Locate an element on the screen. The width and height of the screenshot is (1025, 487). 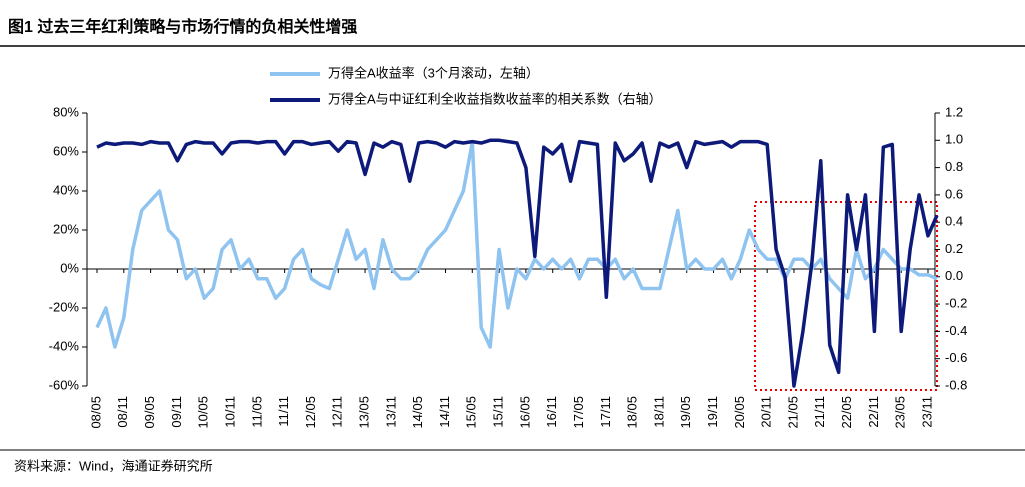
x-tick-label: 18/05 is located at coordinates (632, 412).